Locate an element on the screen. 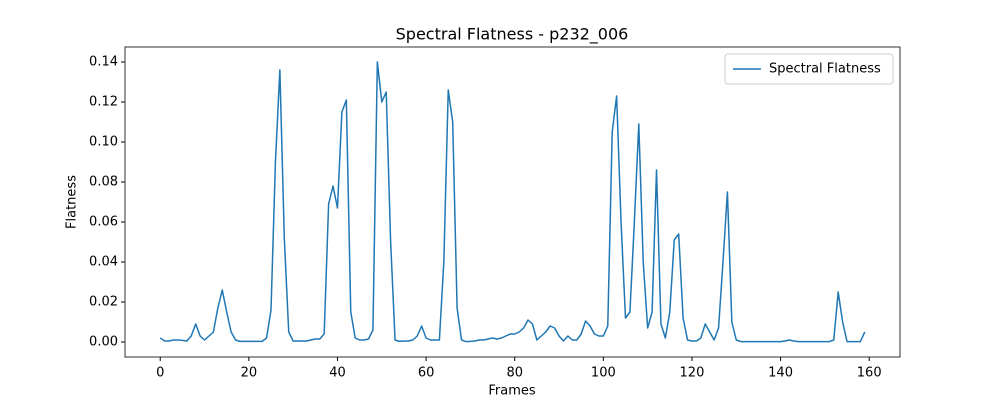  x-tick-label: 0 is located at coordinates (160, 373).